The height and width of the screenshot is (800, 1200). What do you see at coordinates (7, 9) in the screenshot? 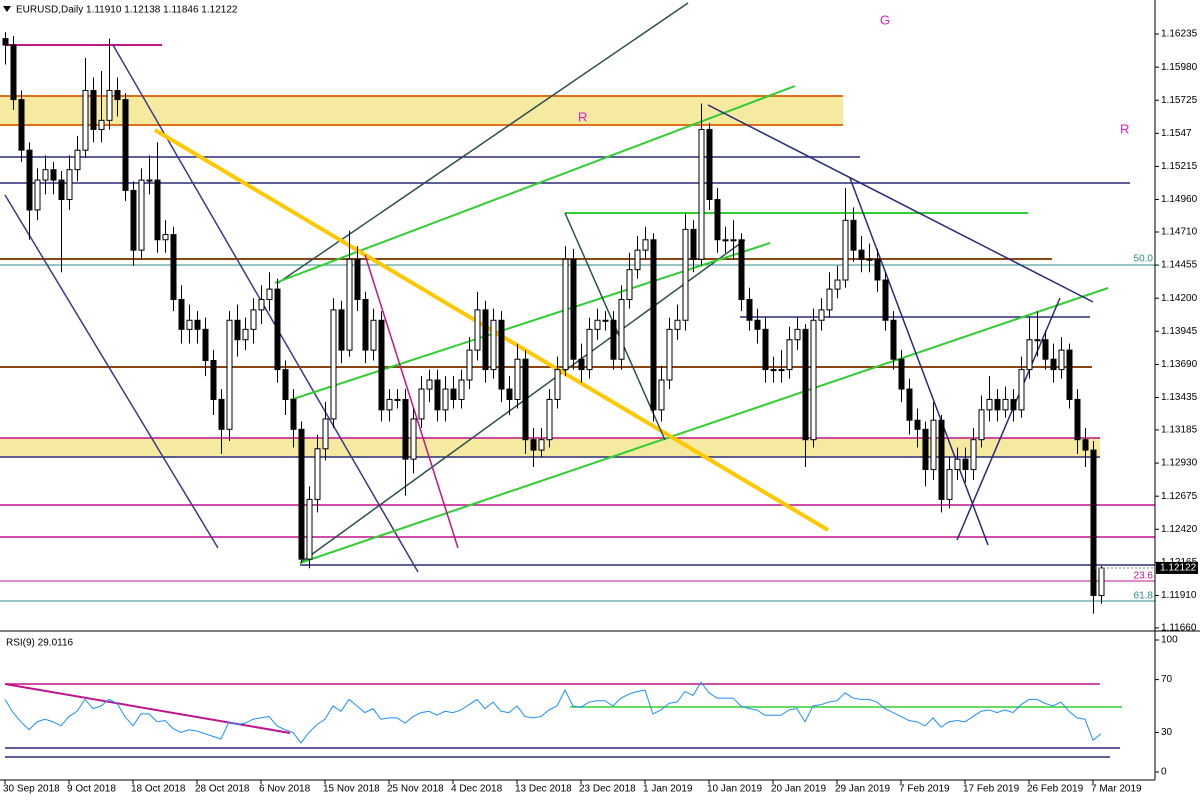
I see `menu-icon` at bounding box center [7, 9].